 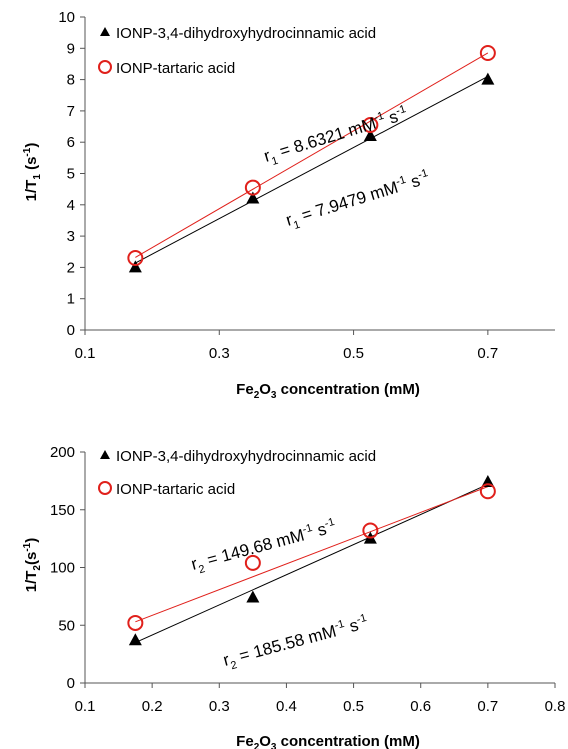 I want to click on y-tick-label: 9, so click(x=71, y=48).